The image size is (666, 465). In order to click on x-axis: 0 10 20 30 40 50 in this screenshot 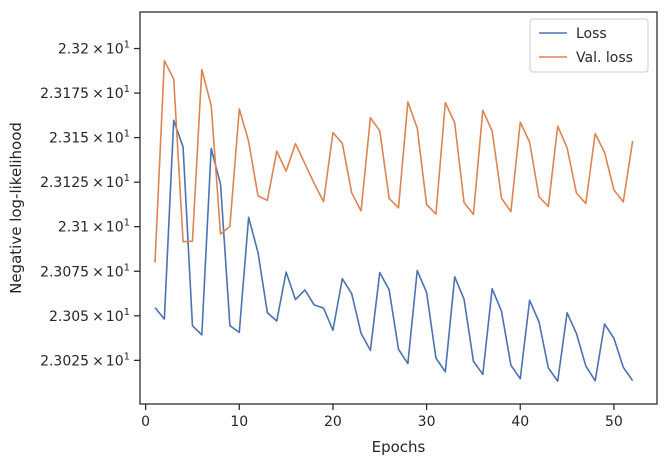, I will do `click(382, 417)`.